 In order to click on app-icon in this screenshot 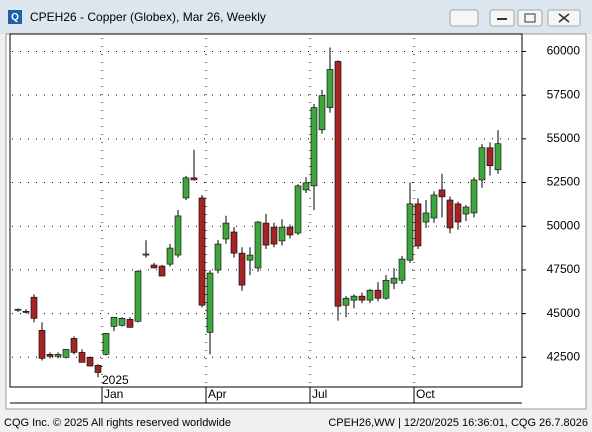, I will do `click(15, 17)`.